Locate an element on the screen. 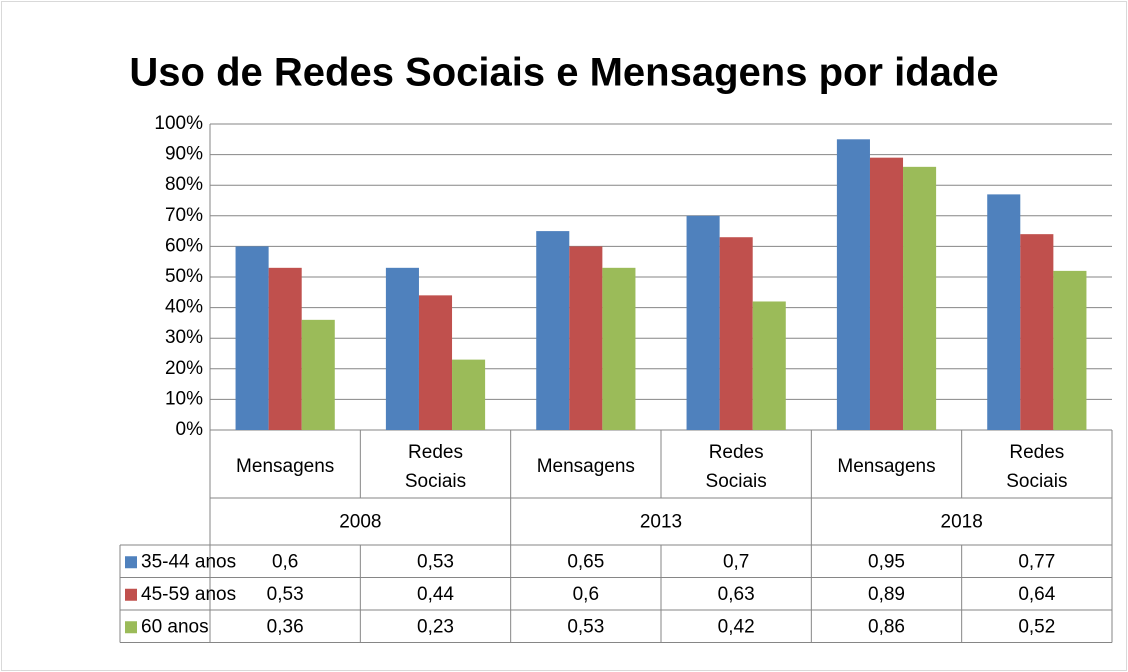 The width and height of the screenshot is (1128, 672). group-label: 2018 is located at coordinates (962, 522).